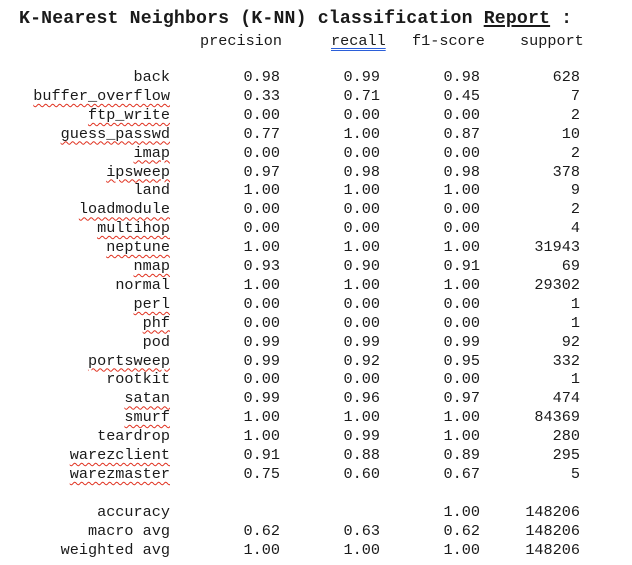  I want to click on class-precision-cell: 0.91, so click(262, 455).